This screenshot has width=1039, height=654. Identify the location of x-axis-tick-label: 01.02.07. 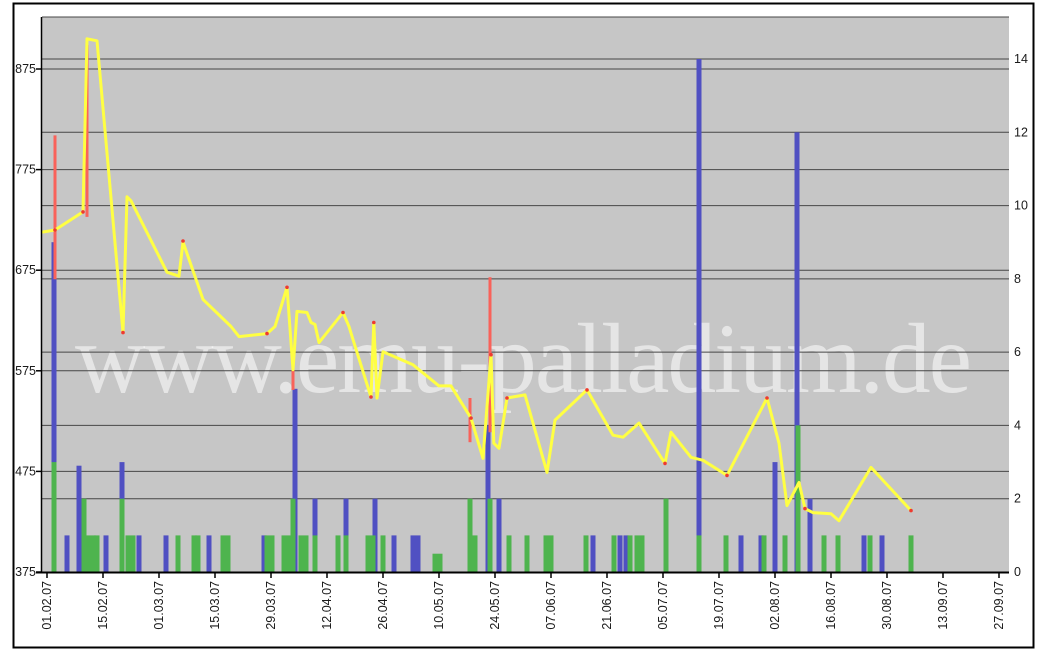
(47, 605).